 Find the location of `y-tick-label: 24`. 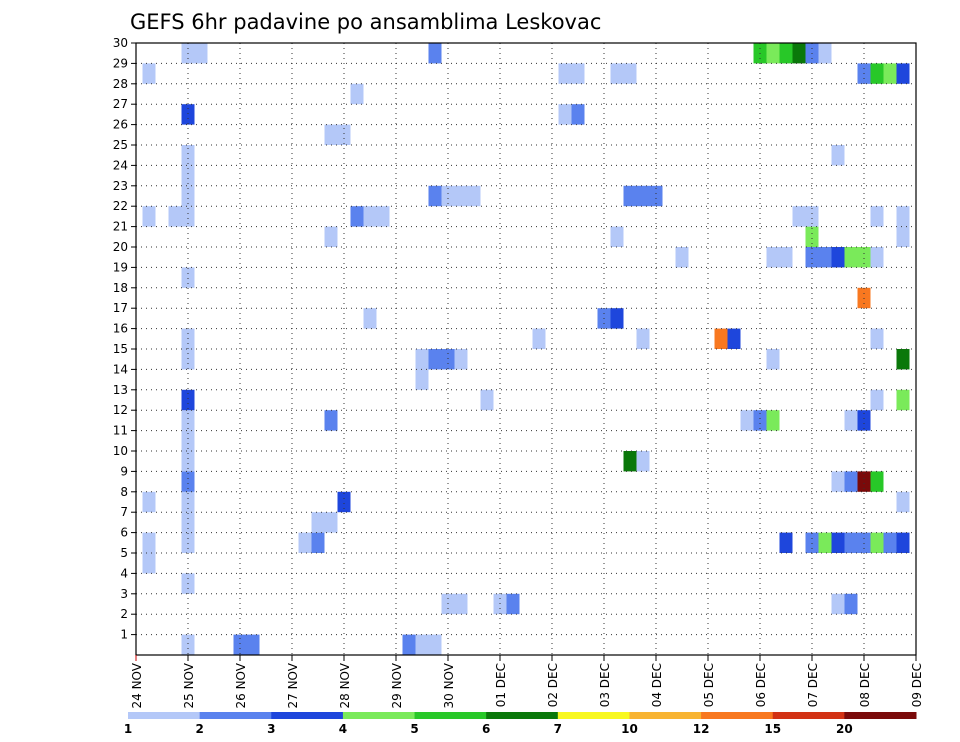

y-tick-label: 24 is located at coordinates (120, 165).